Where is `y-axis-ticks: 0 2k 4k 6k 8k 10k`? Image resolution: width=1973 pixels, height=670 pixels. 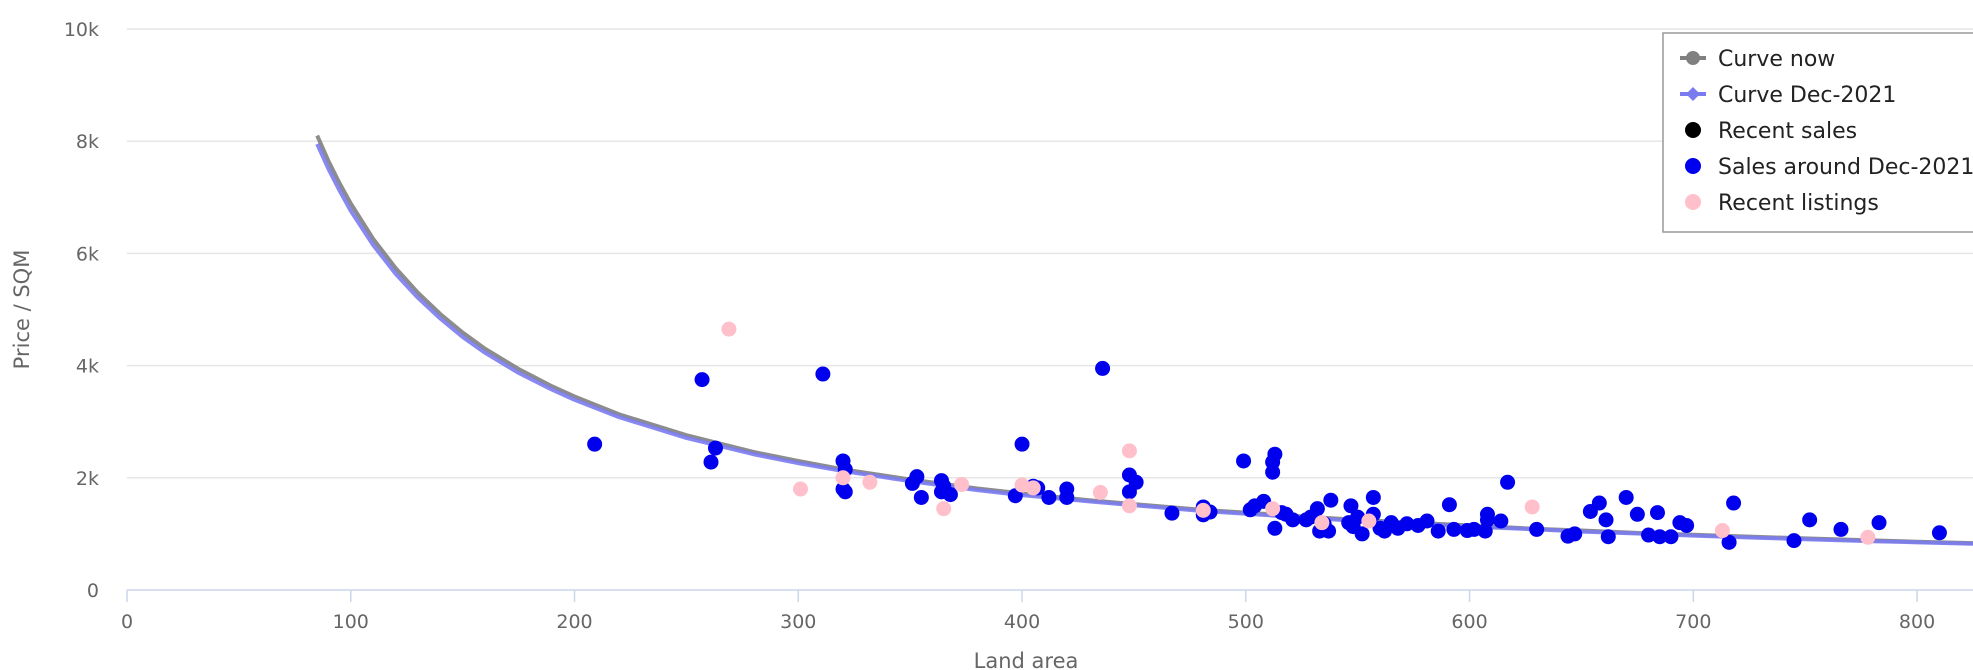 y-axis-ticks: 0 2k 4k 6k 8k 10k is located at coordinates (81, 310).